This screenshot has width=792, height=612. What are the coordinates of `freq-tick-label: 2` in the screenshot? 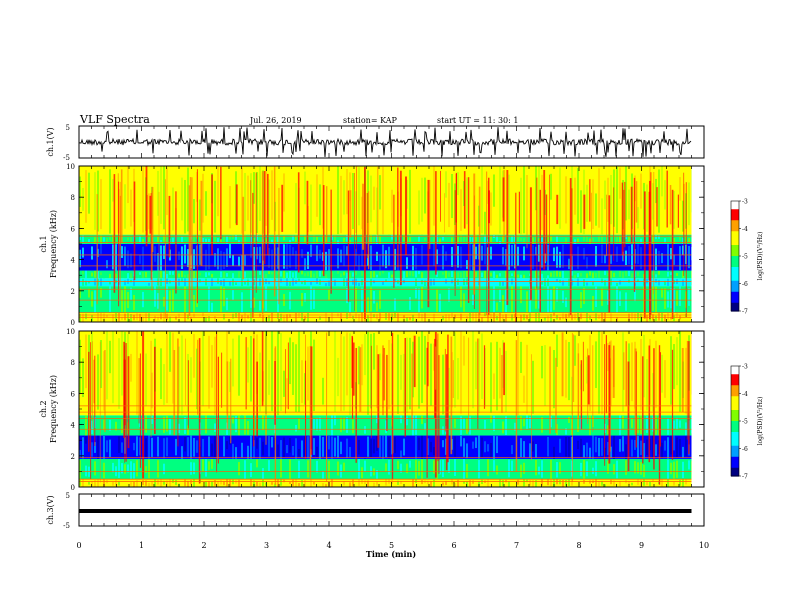 It's located at (73, 292).